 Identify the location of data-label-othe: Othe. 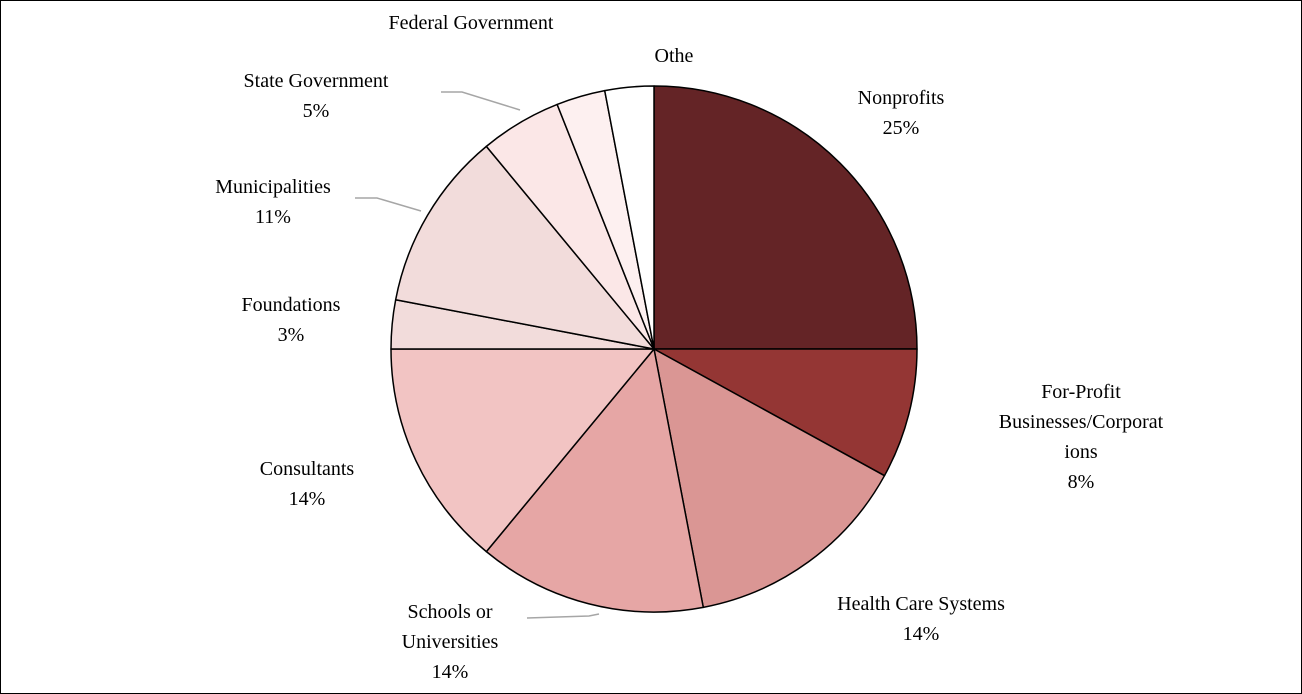
(674, 56).